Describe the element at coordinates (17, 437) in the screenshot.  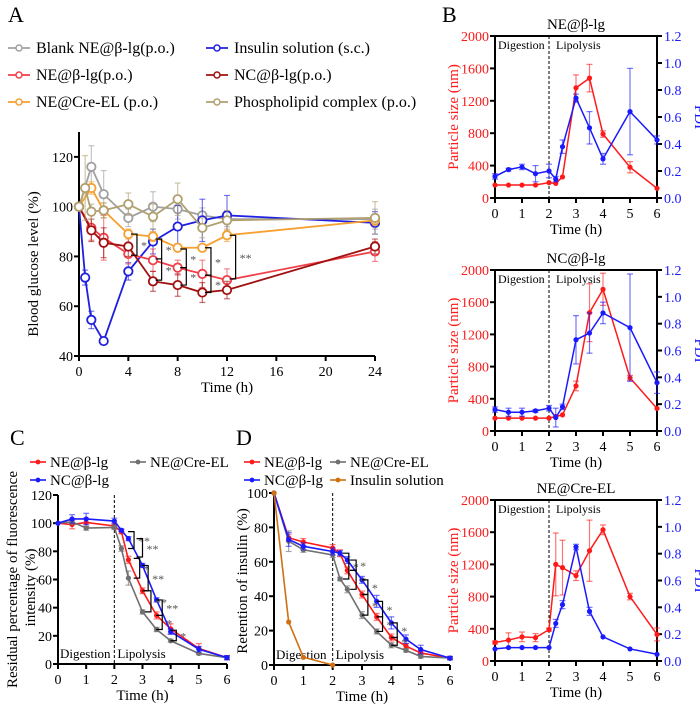
I see `panel-label-c: C` at that location.